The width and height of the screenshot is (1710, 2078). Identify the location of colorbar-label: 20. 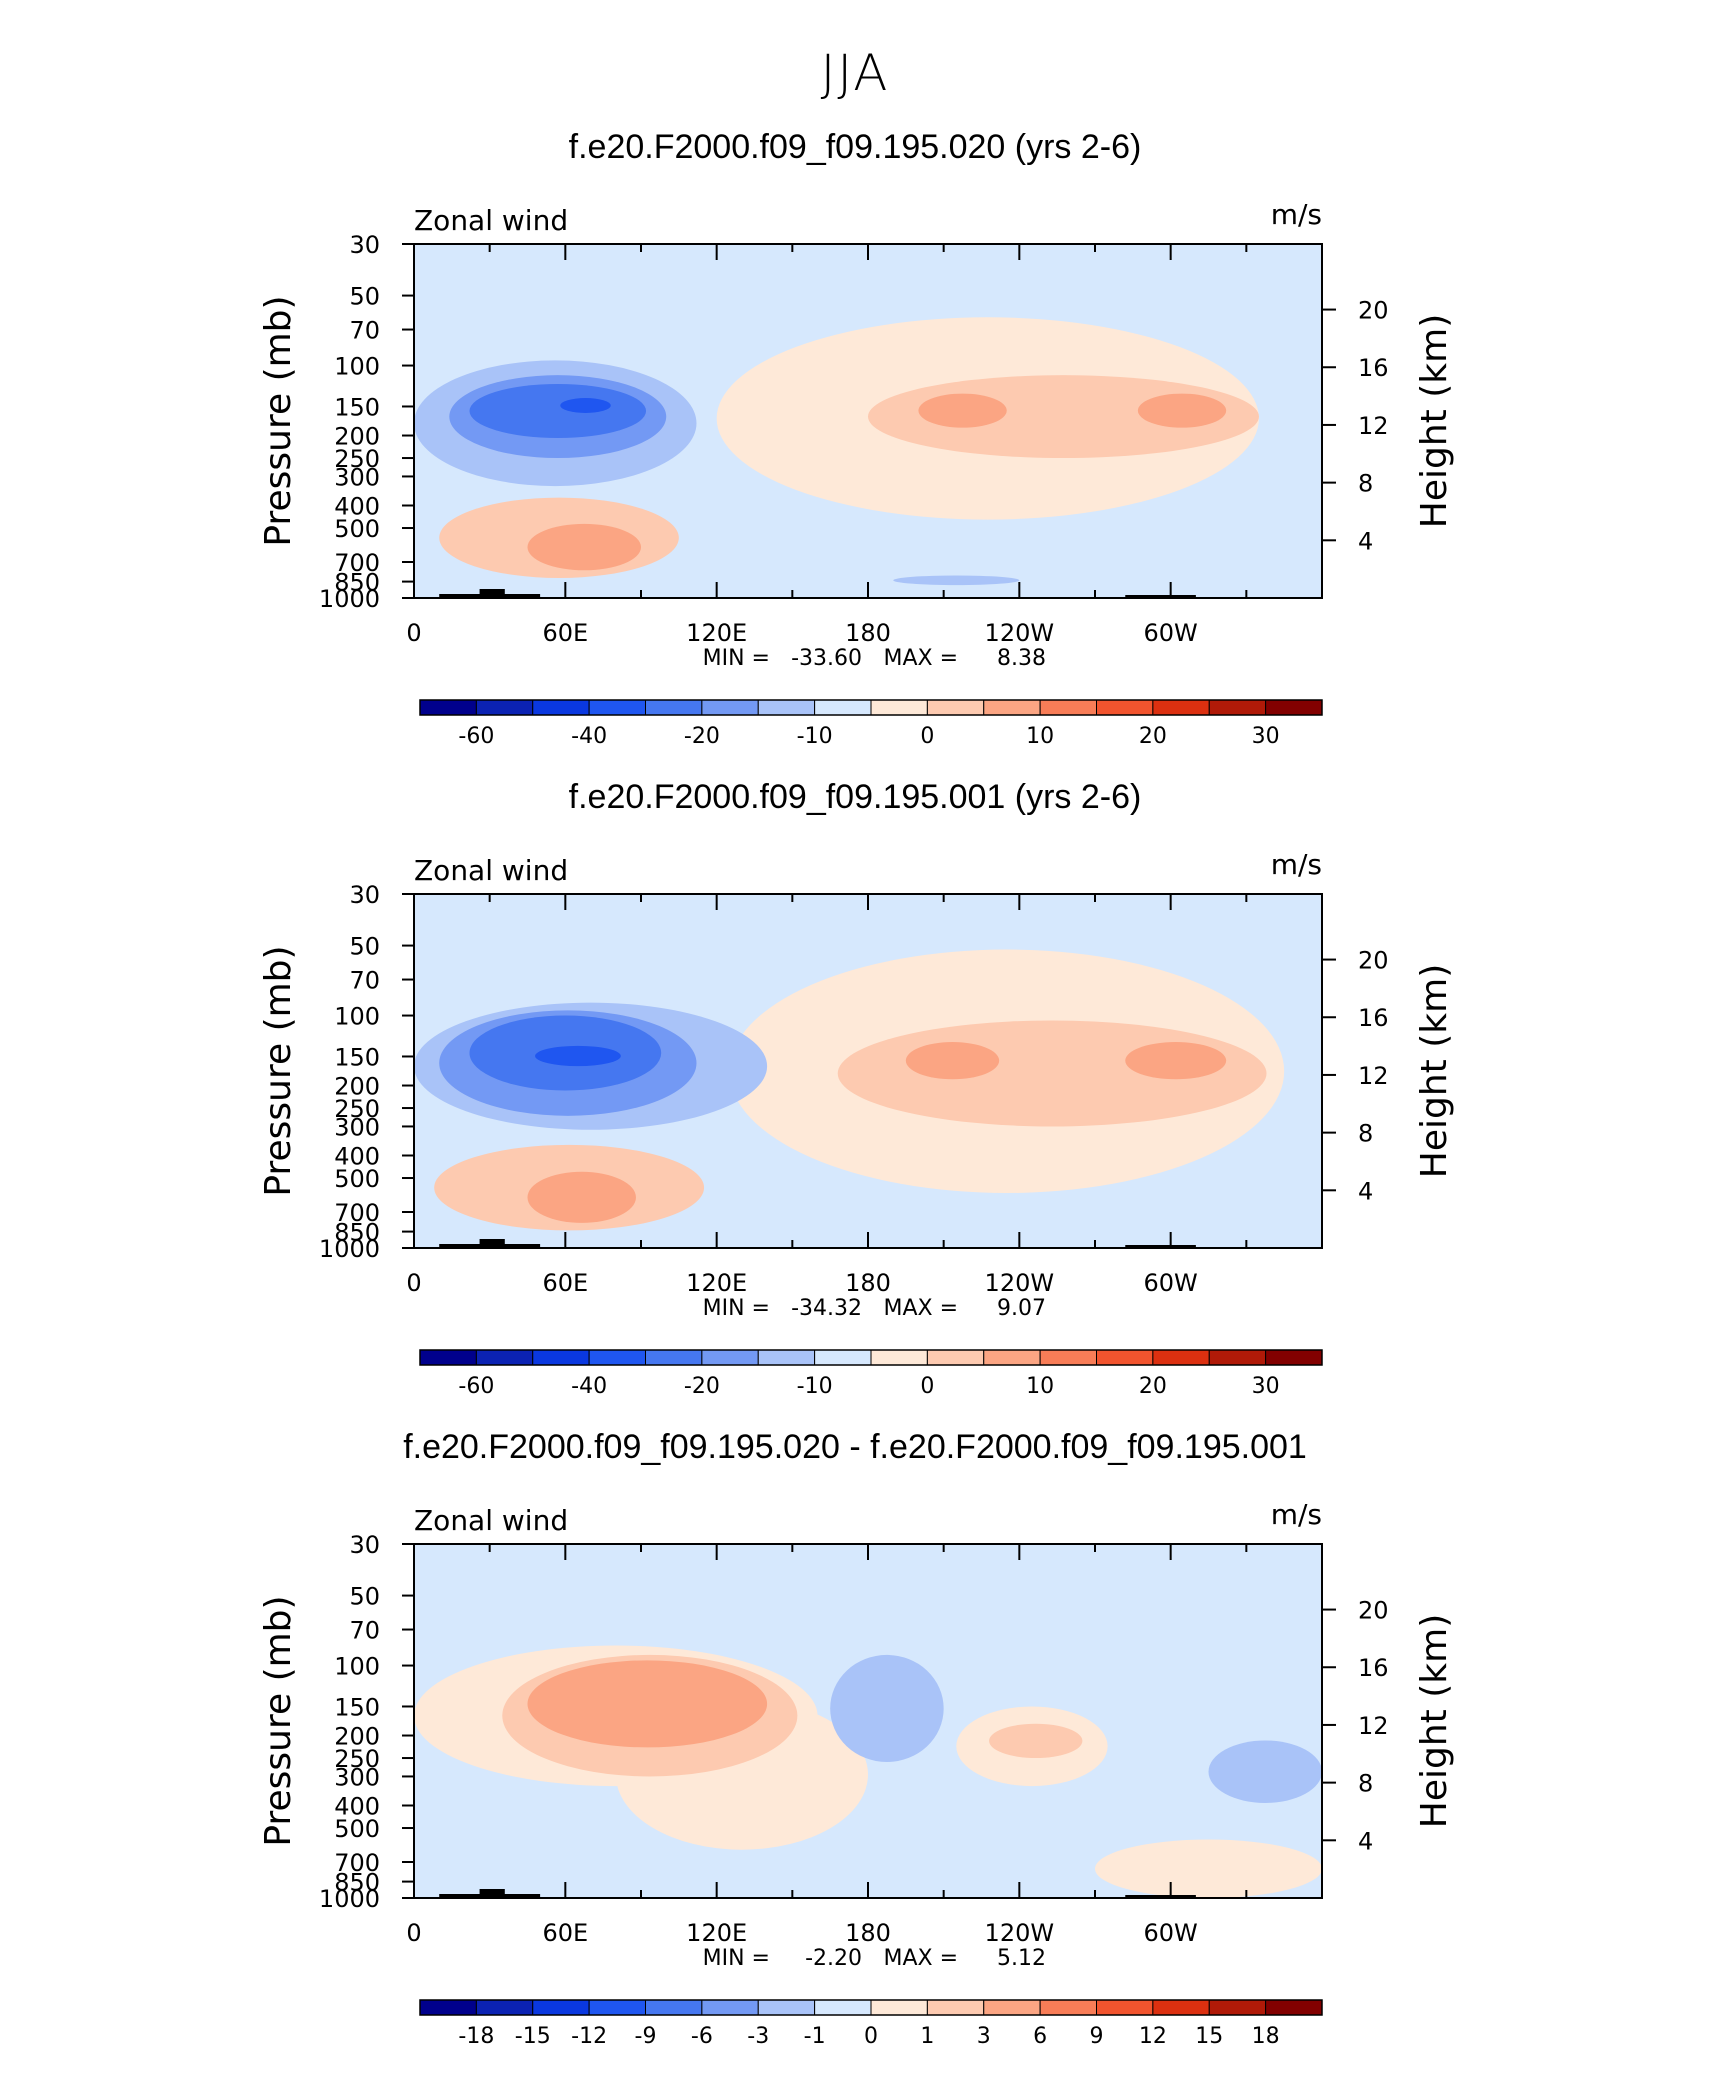
(1153, 736).